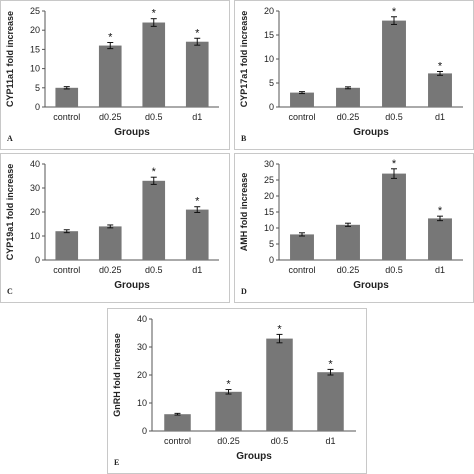  Describe the element at coordinates (348, 117) in the screenshot. I see `chart-b-category-label: d0.25` at that location.